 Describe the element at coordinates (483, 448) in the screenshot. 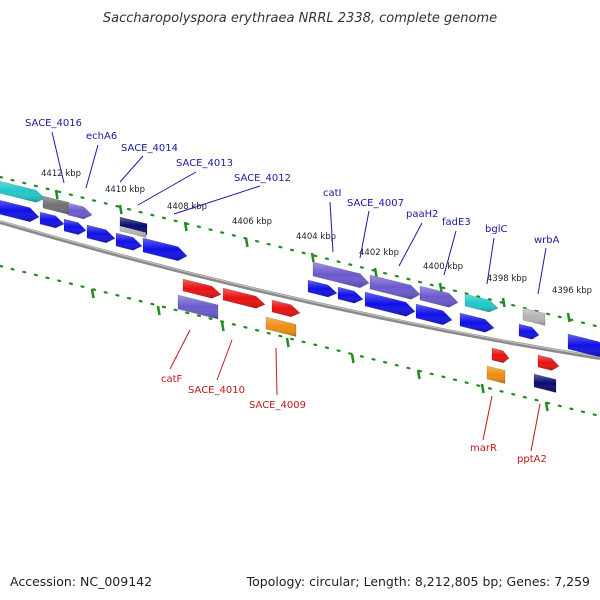

I see `gene-label-marr: marR` at that location.